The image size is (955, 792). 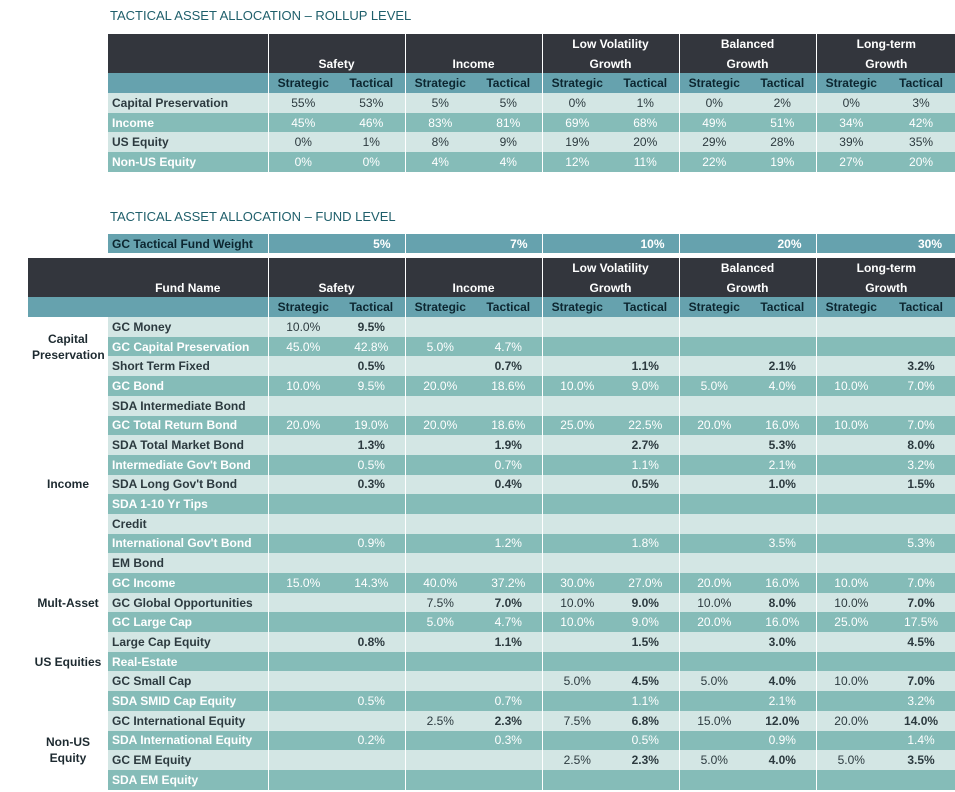 I want to click on fund-name: GC Large Cap, so click(x=188, y=622).